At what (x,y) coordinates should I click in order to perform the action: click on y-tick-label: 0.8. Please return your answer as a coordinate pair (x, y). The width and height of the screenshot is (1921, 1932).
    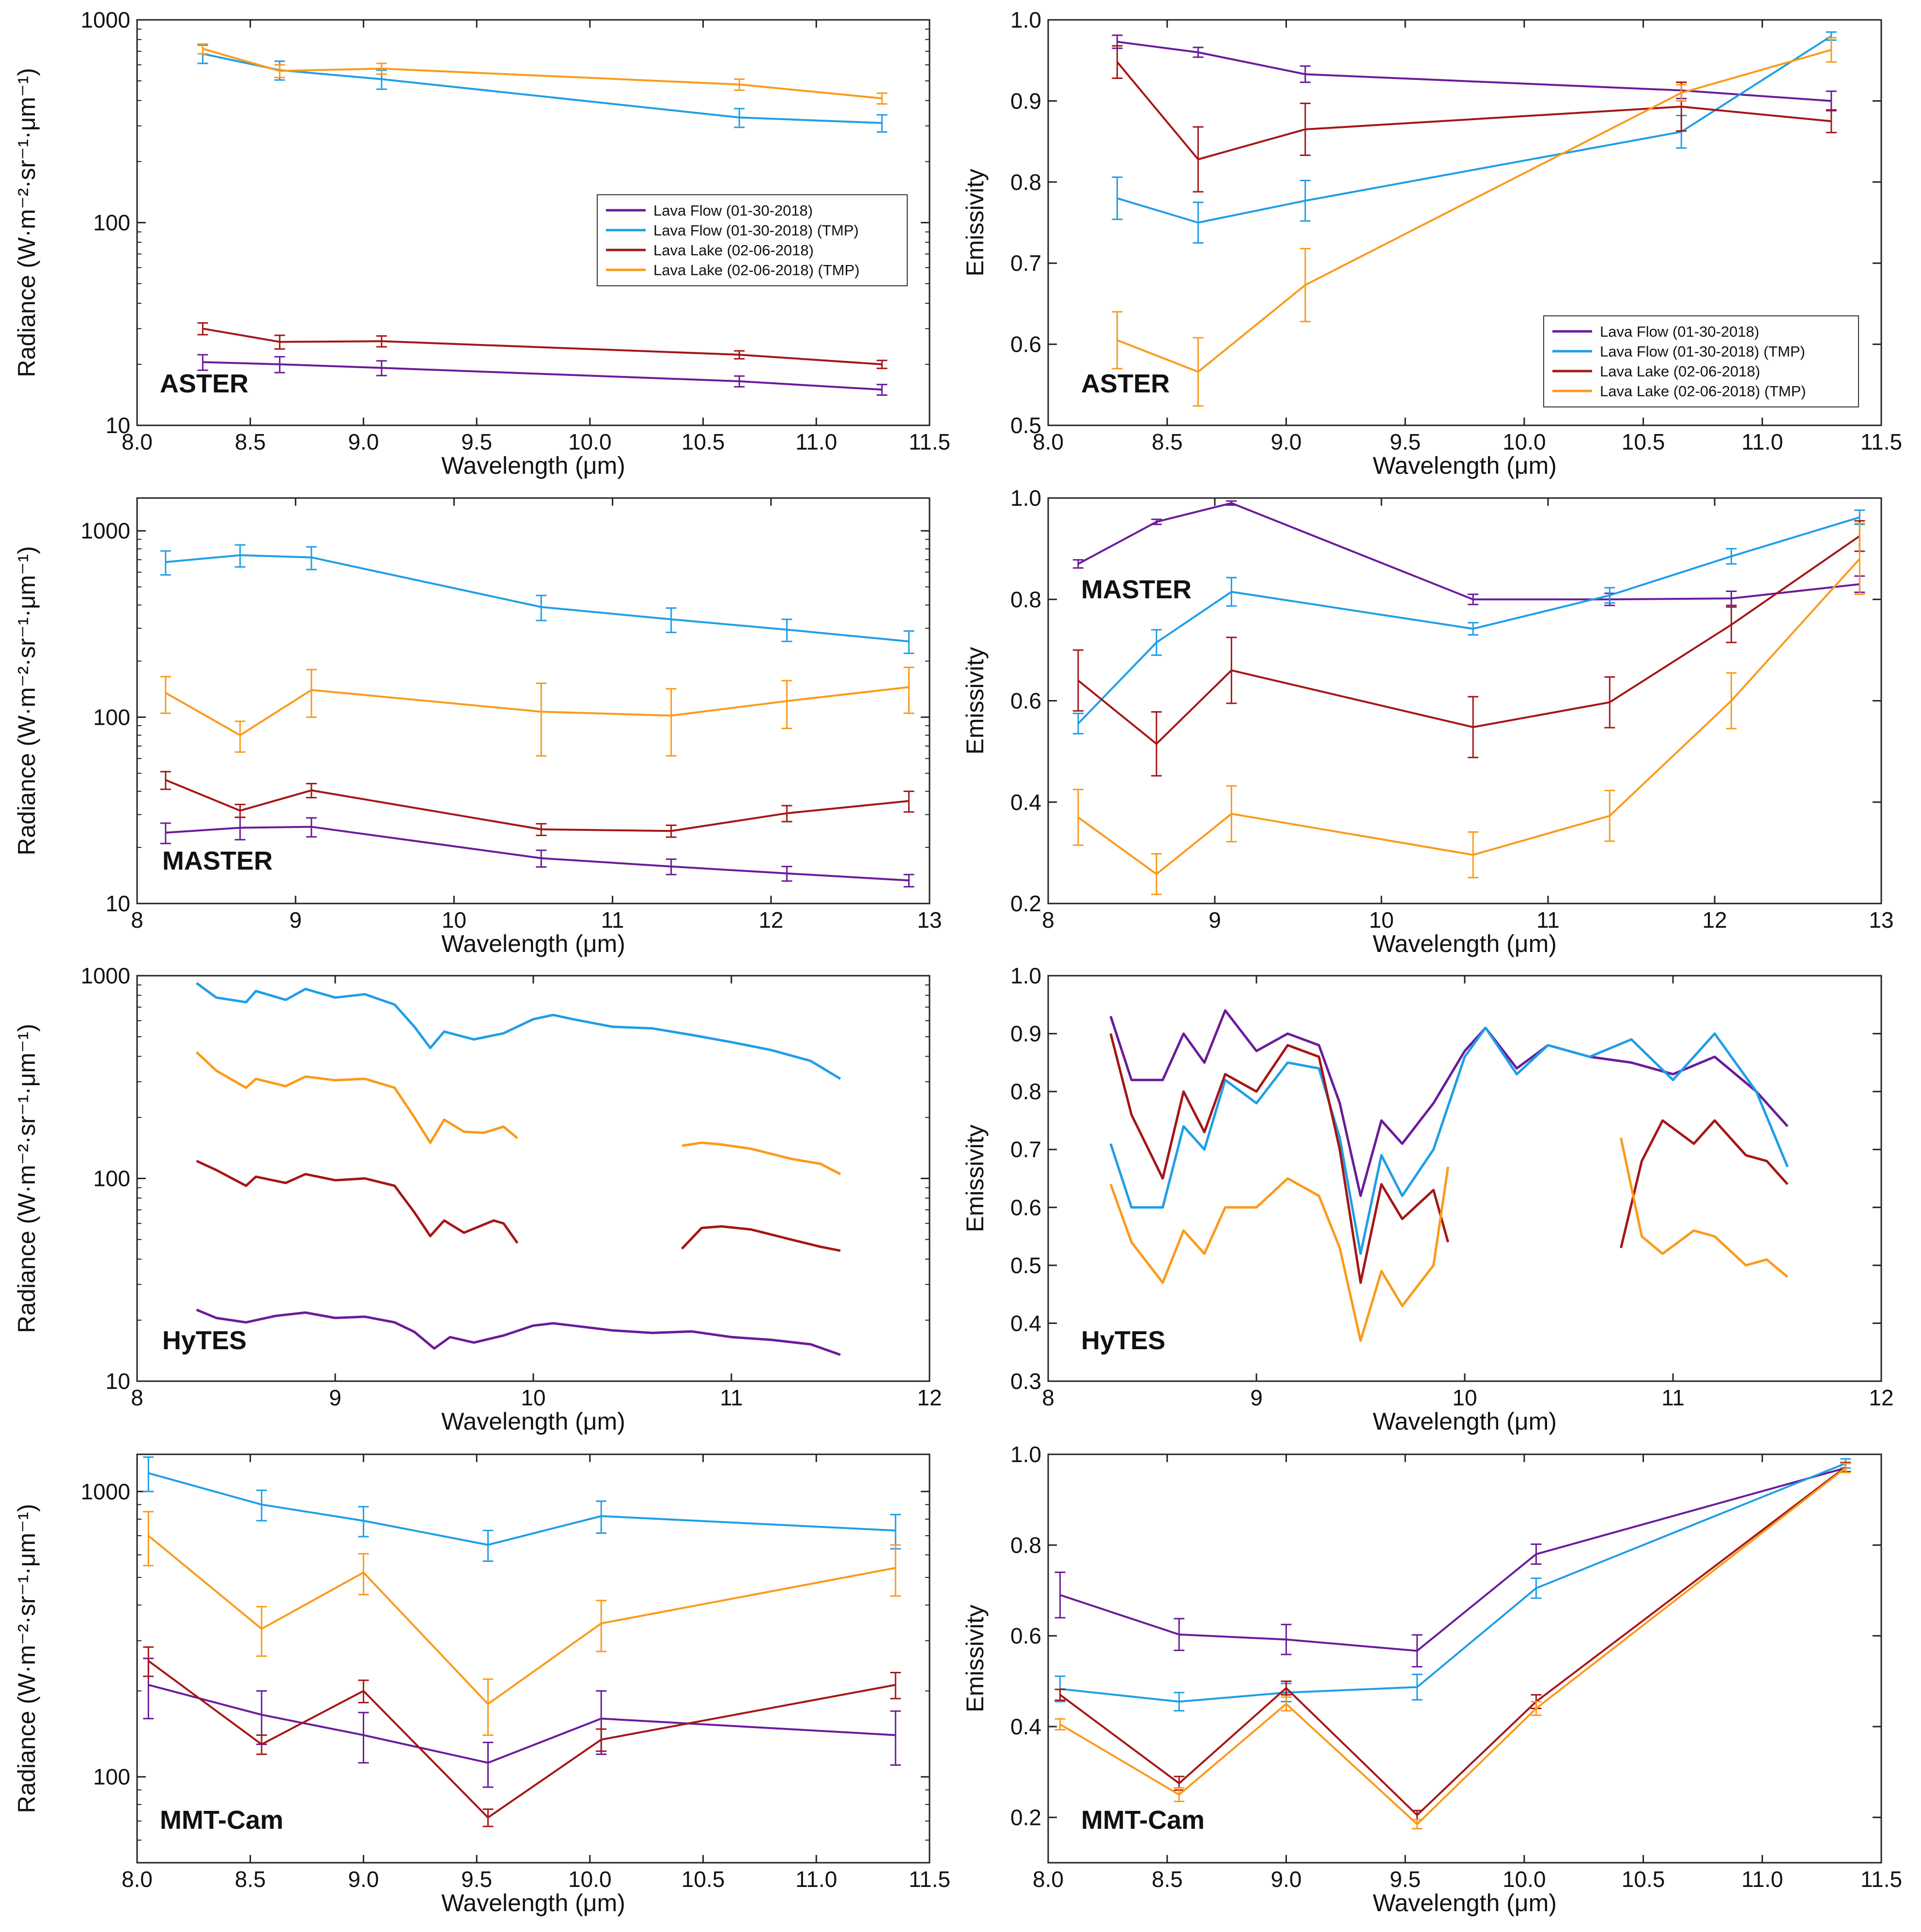
    Looking at the image, I should click on (1025, 1545).